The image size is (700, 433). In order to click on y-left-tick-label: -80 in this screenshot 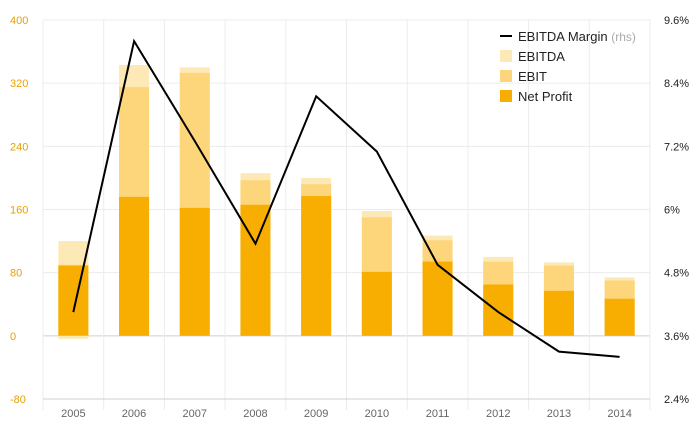, I will do `click(18, 400)`.